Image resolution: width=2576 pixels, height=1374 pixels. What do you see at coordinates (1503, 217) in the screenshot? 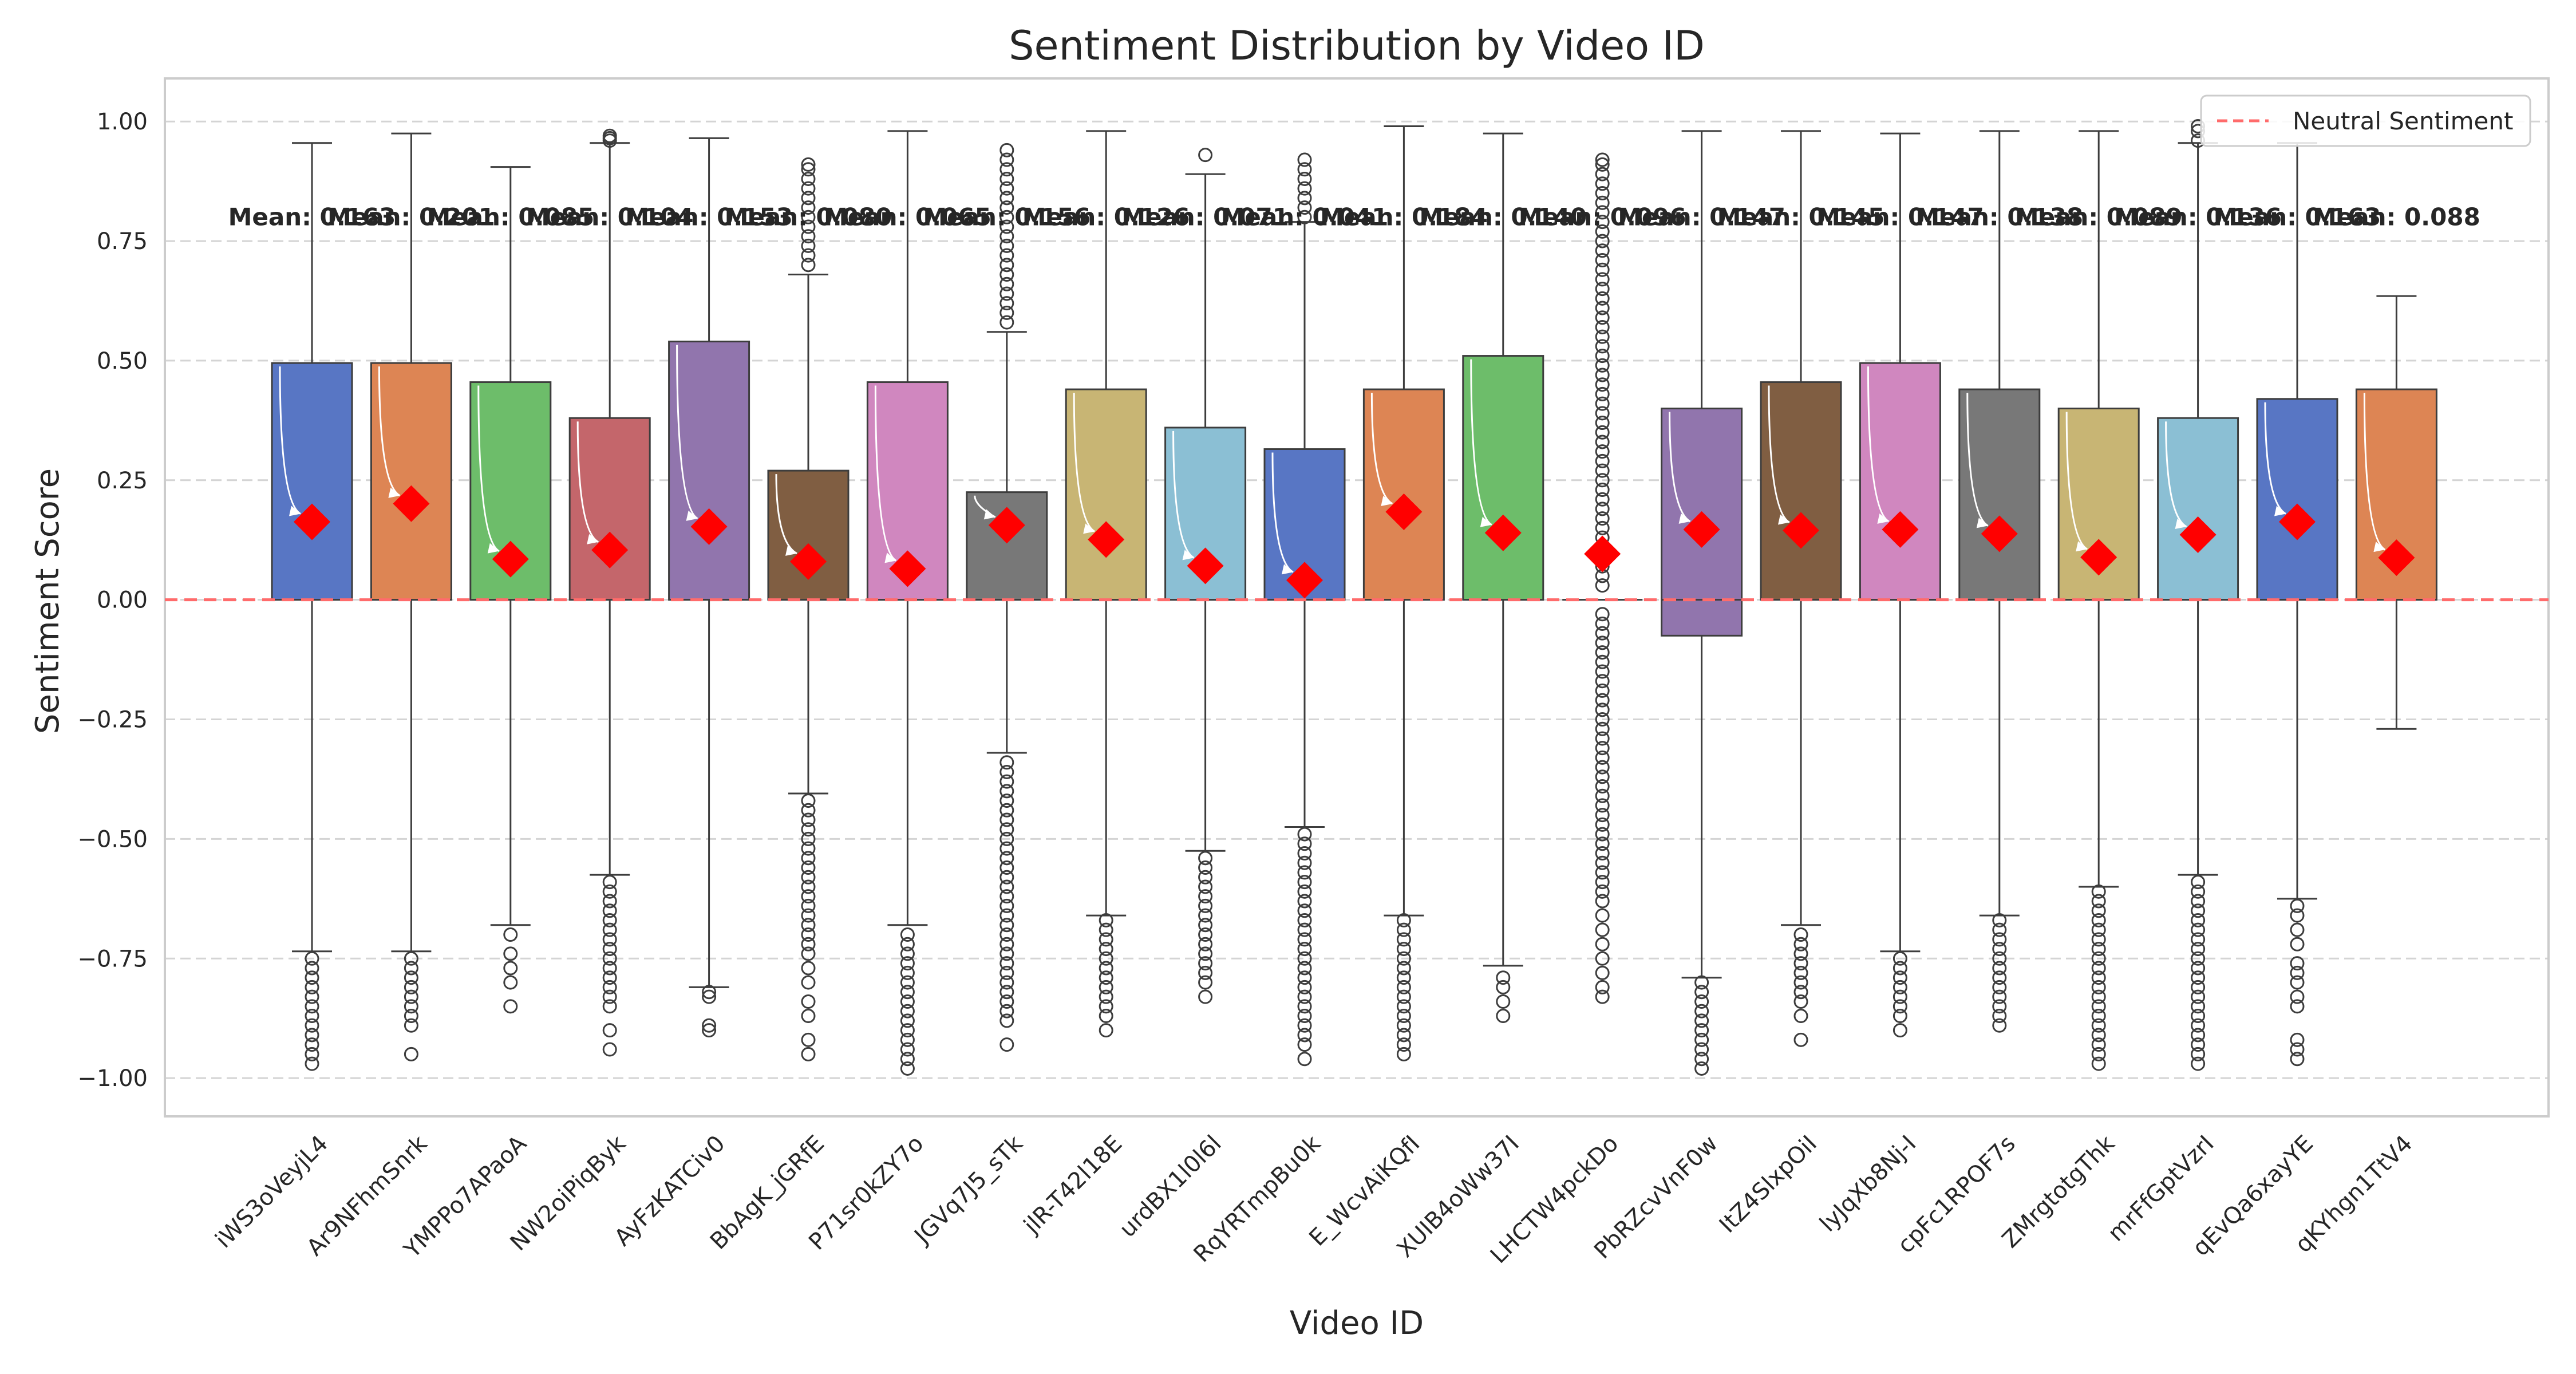
I see `mean-label: Mean: 0.140` at bounding box center [1503, 217].